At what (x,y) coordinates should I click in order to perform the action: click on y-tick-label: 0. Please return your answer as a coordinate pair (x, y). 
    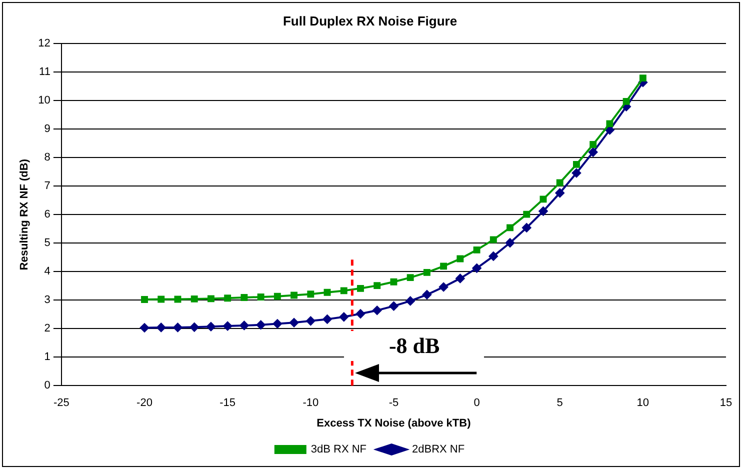
    Looking at the image, I should click on (47, 386).